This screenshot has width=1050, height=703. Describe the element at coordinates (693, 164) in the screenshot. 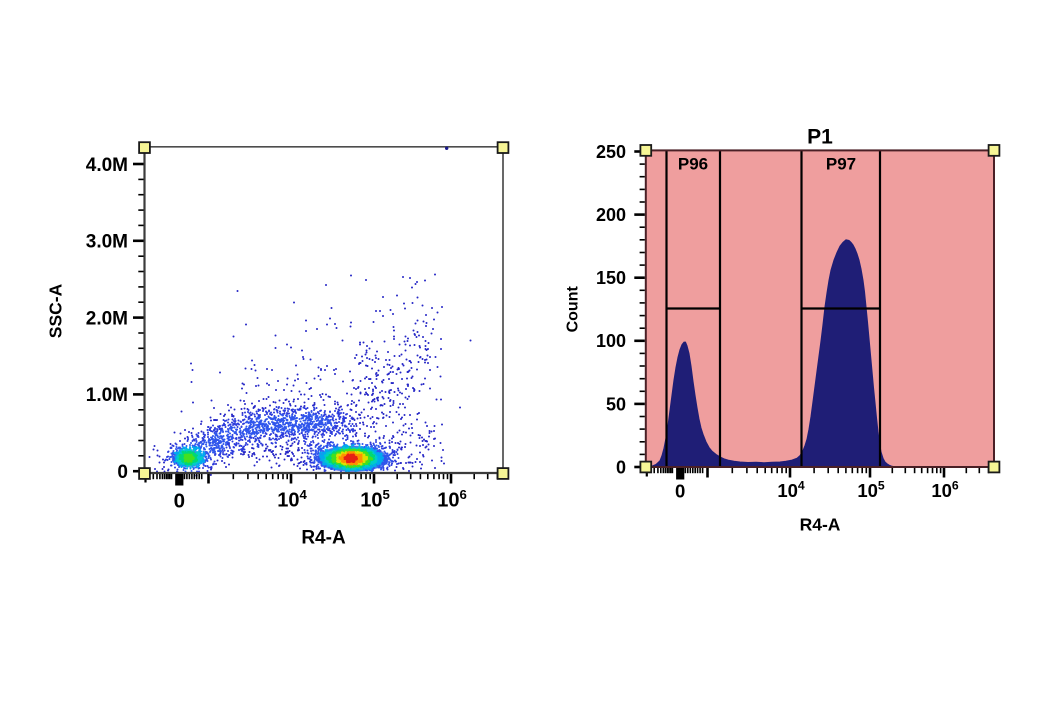

I see `svg-text: P96` at that location.